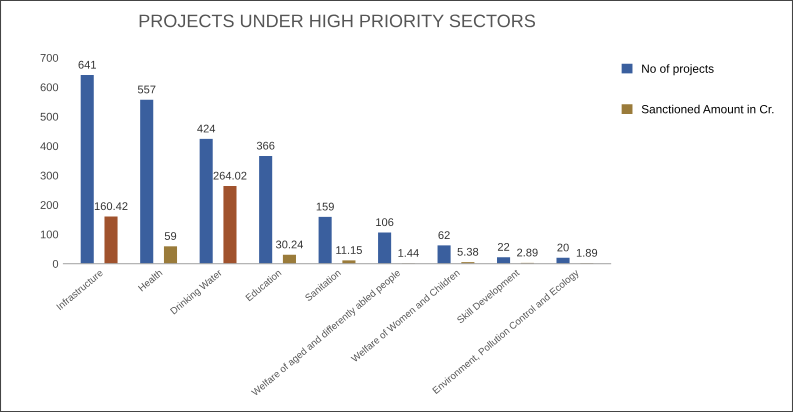 The width and height of the screenshot is (793, 412). Describe the element at coordinates (563, 248) in the screenshot. I see `data-label: 20` at that location.